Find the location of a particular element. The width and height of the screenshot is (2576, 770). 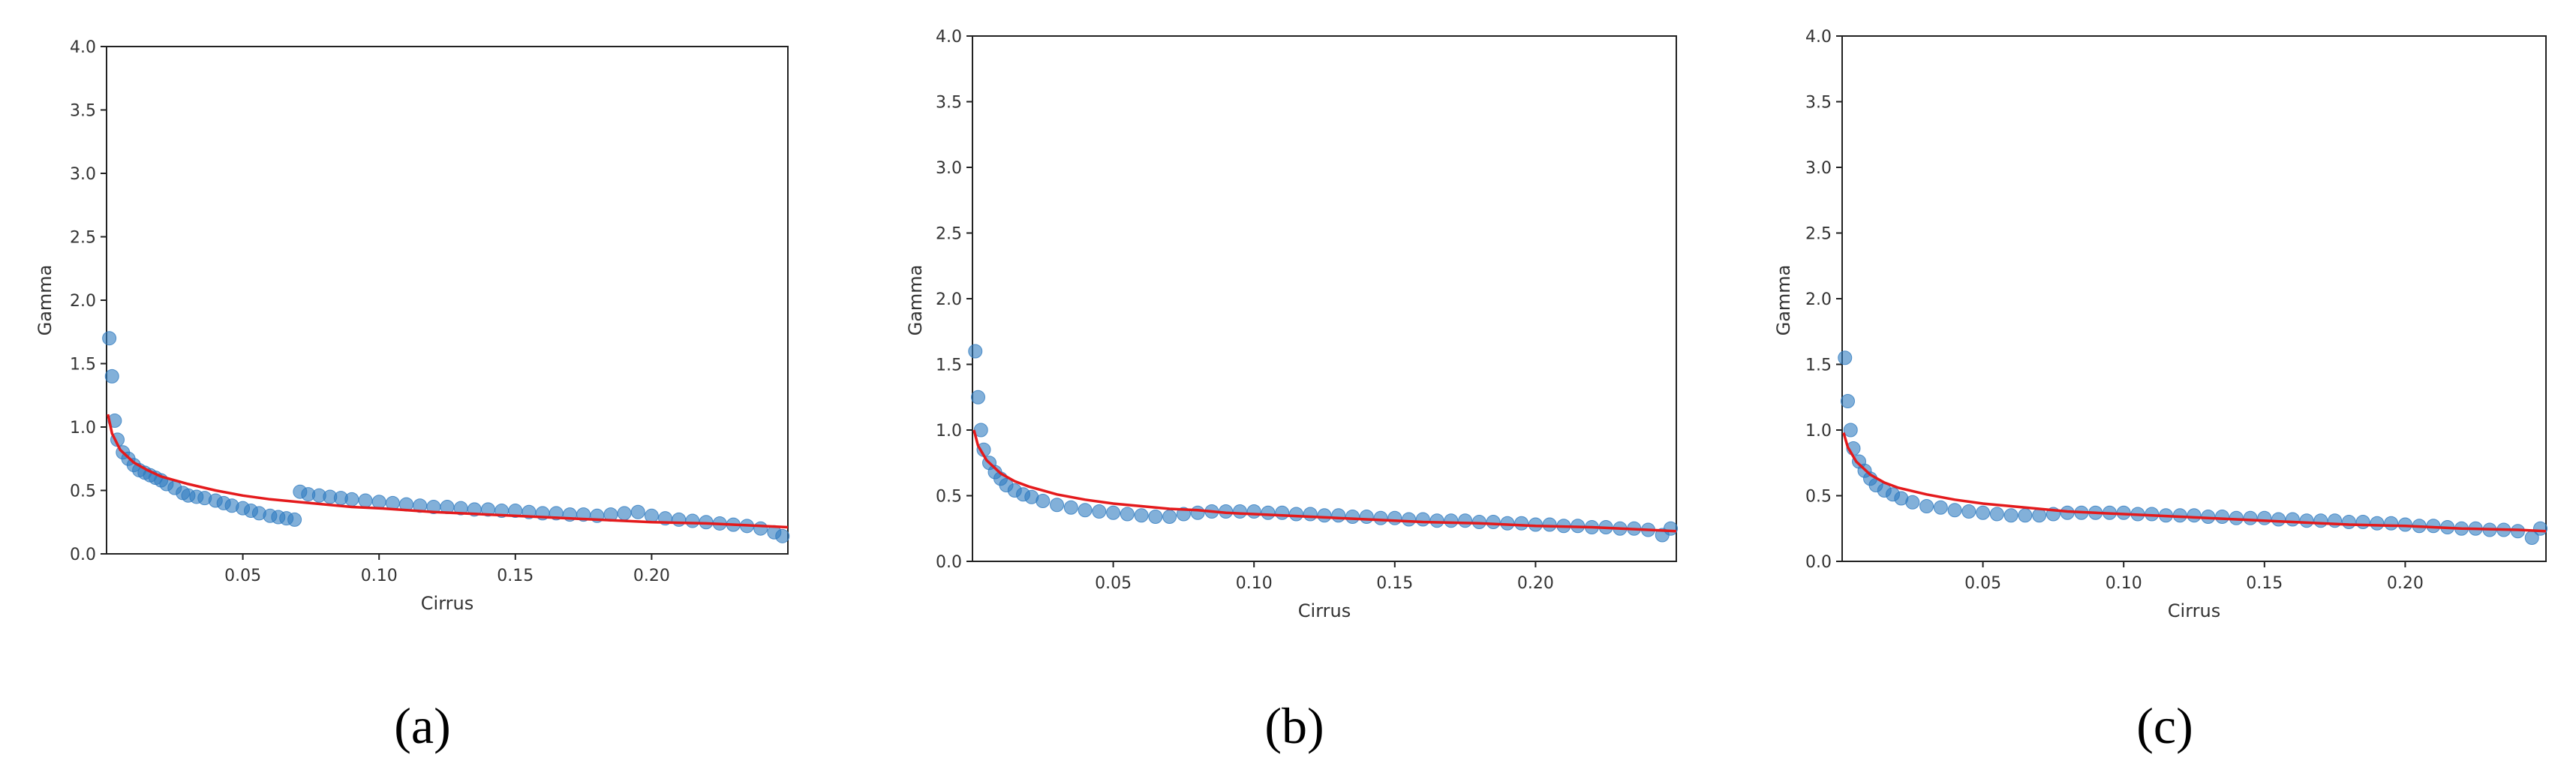

y-tick-label-a: 0.0 is located at coordinates (83, 555).